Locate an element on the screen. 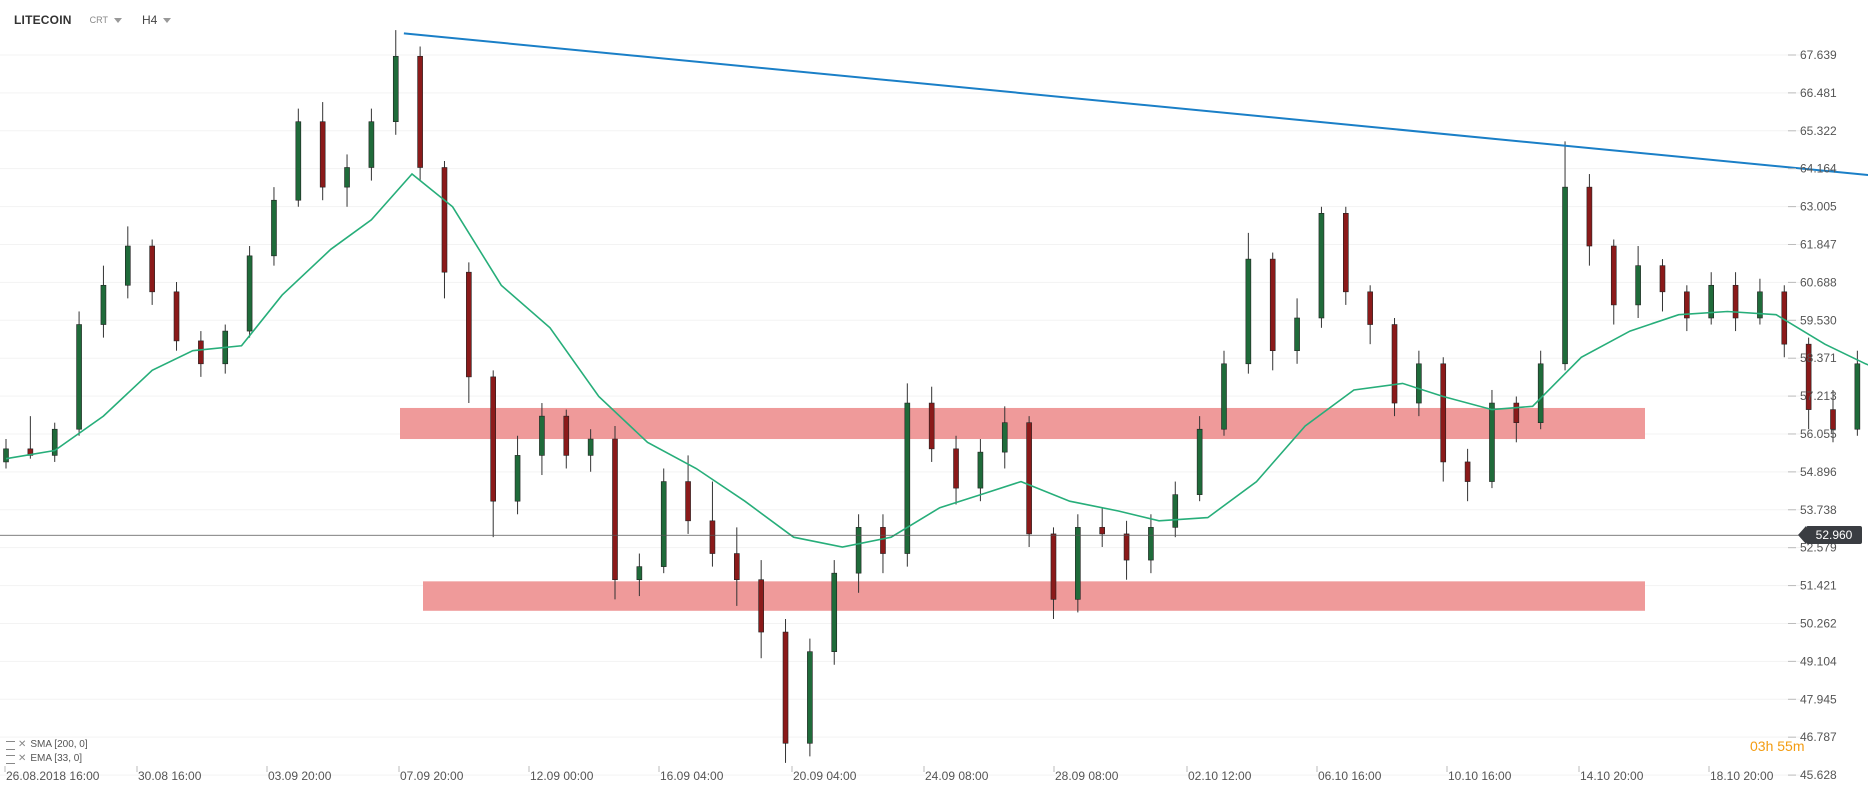  countdown-minutes: 55 is located at coordinates (1785, 746).